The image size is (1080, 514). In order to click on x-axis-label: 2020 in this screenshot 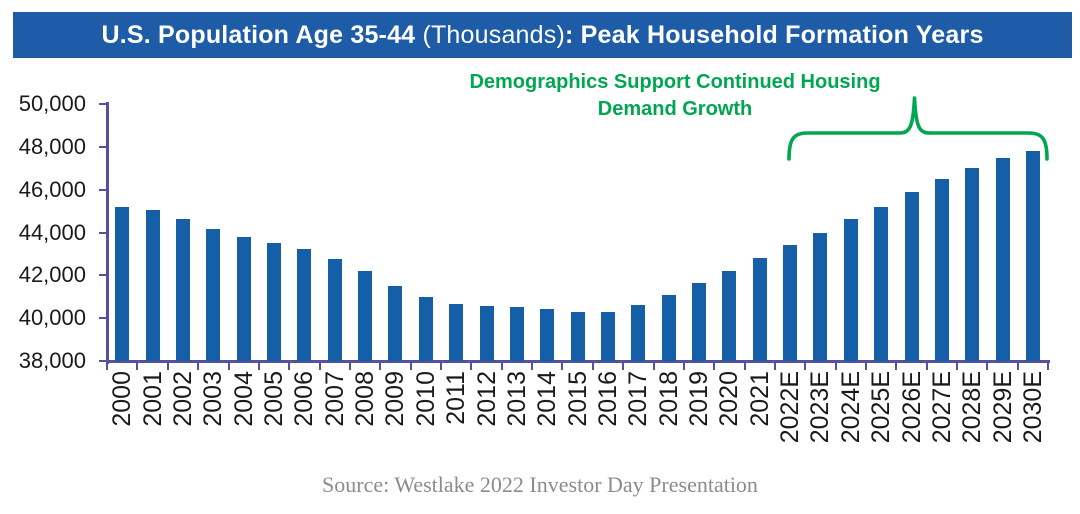, I will do `click(729, 399)`.